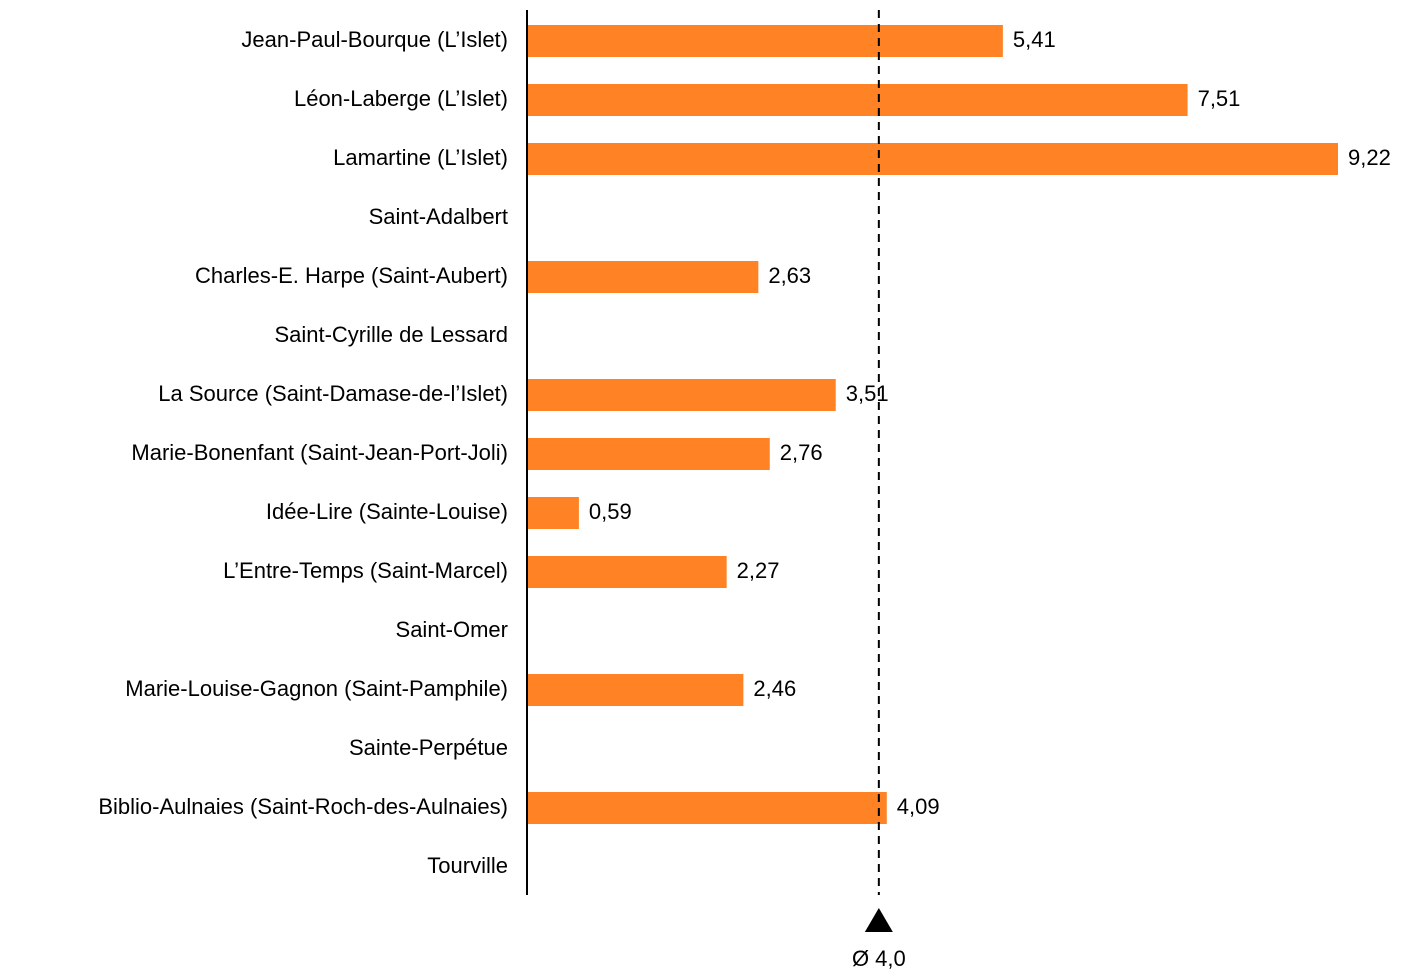  Describe the element at coordinates (391, 334) in the screenshot. I see `category-label: Saint-Cyrille de Lessard` at that location.